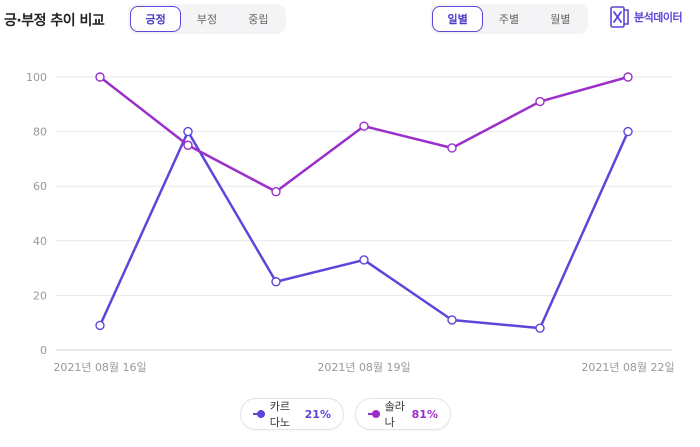  What do you see at coordinates (40, 186) in the screenshot?
I see `y-tick-label: 60` at bounding box center [40, 186].